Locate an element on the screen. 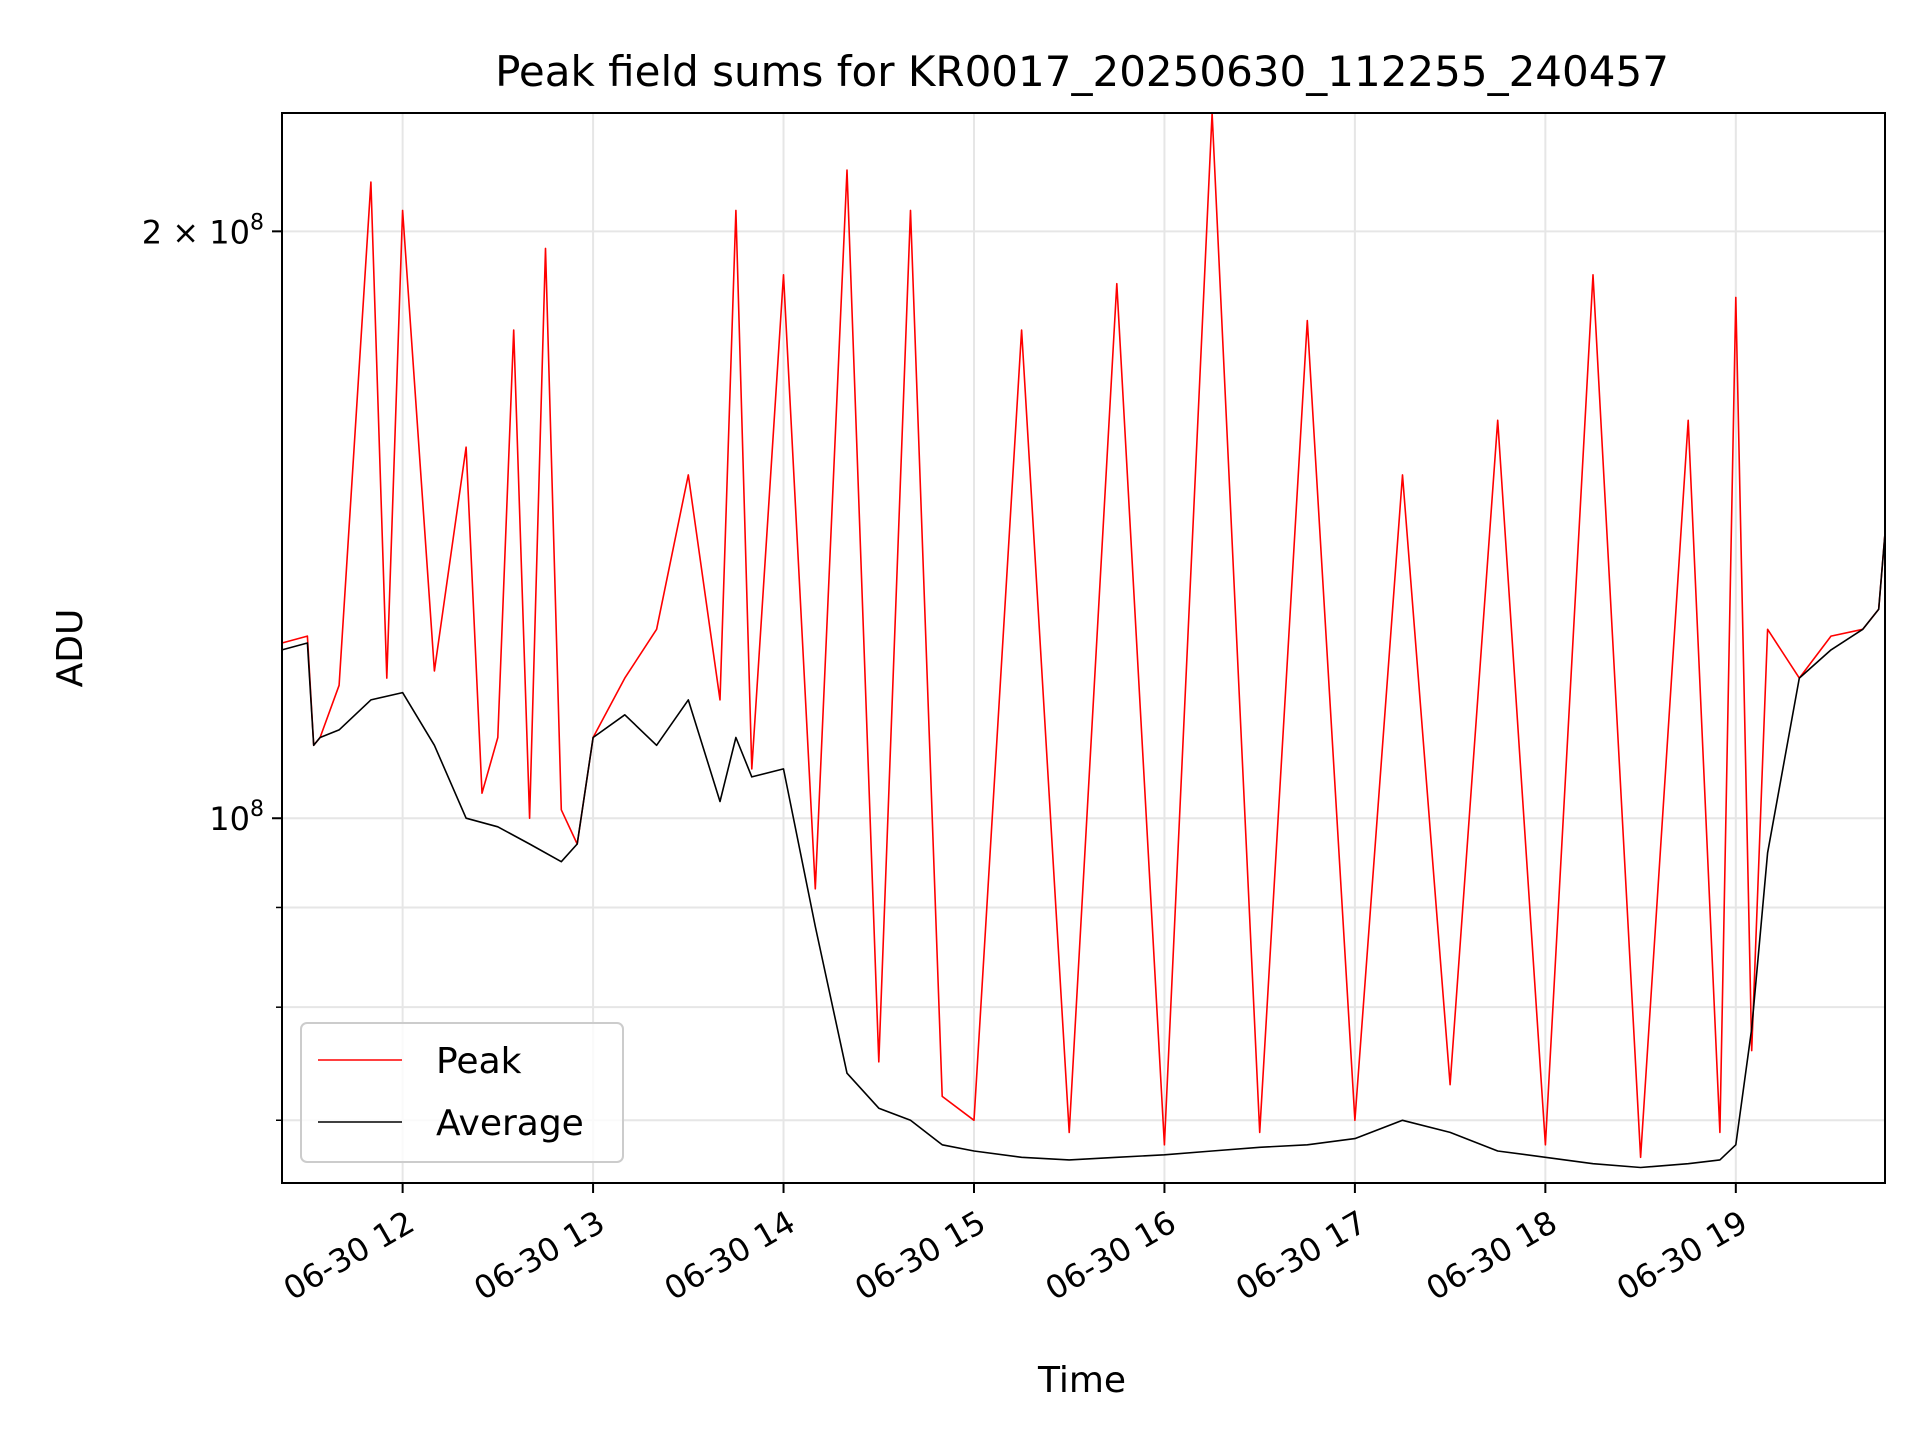 The height and width of the screenshot is (1440, 1920). y-tick-label: 2 × 108 is located at coordinates (203, 230).